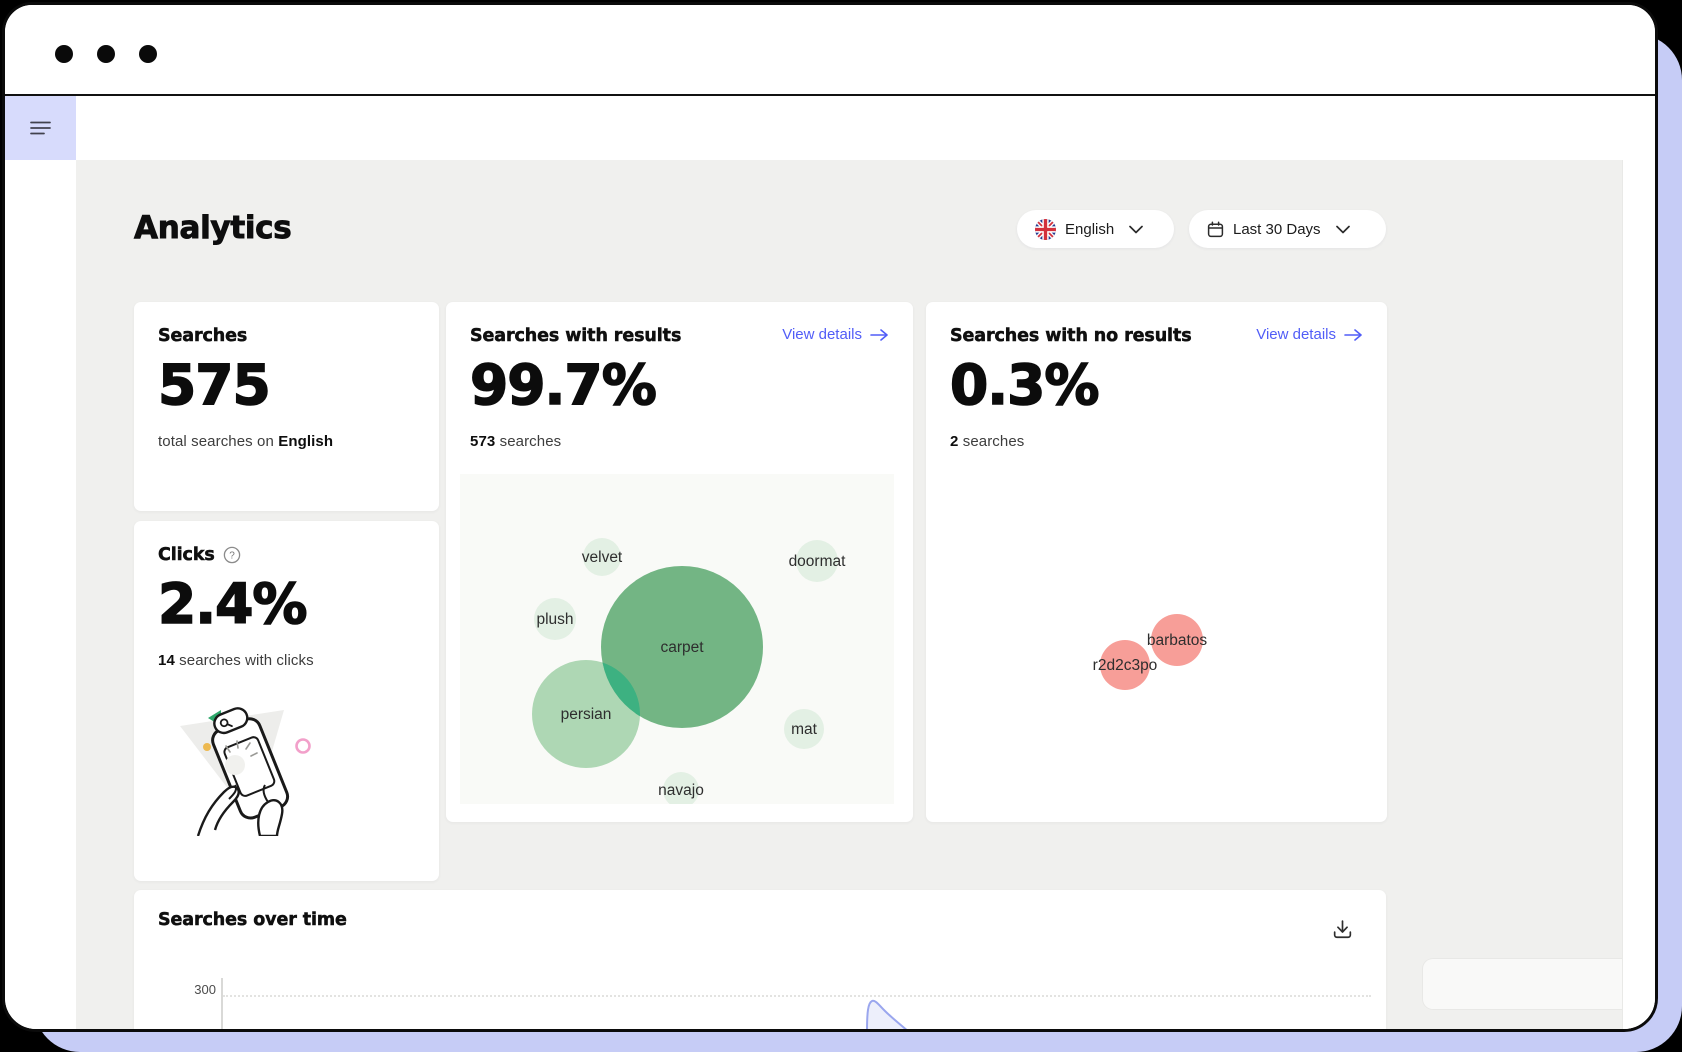  I want to click on download-icon, so click(1342, 929).